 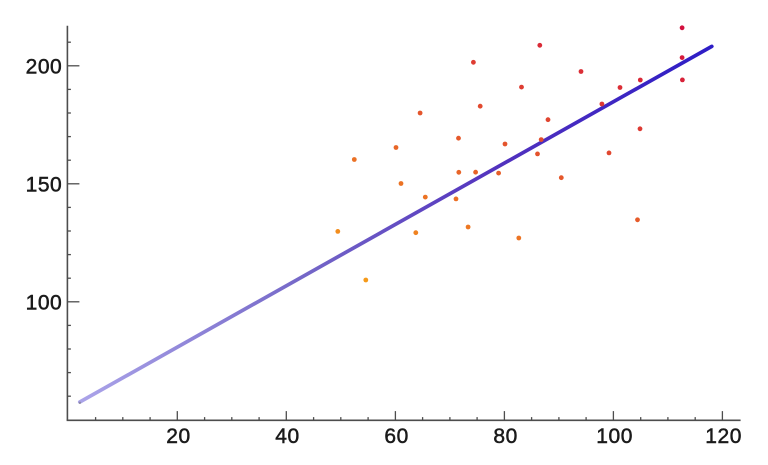 I want to click on svg-text: 200, so click(x=44, y=66).